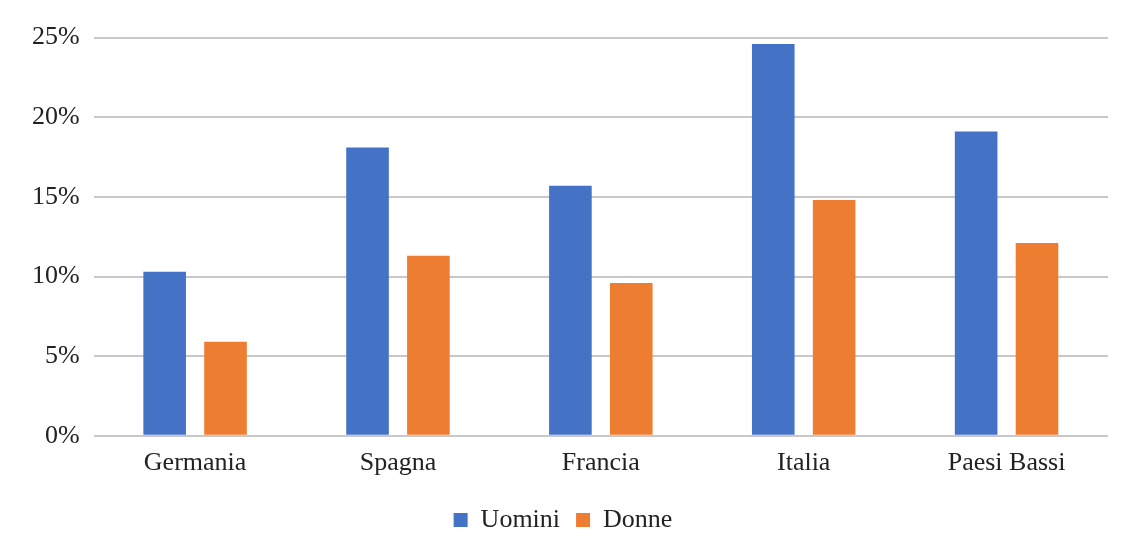 This screenshot has width=1126, height=551. What do you see at coordinates (601, 462) in the screenshot?
I see `x-tick-label: Francia` at bounding box center [601, 462].